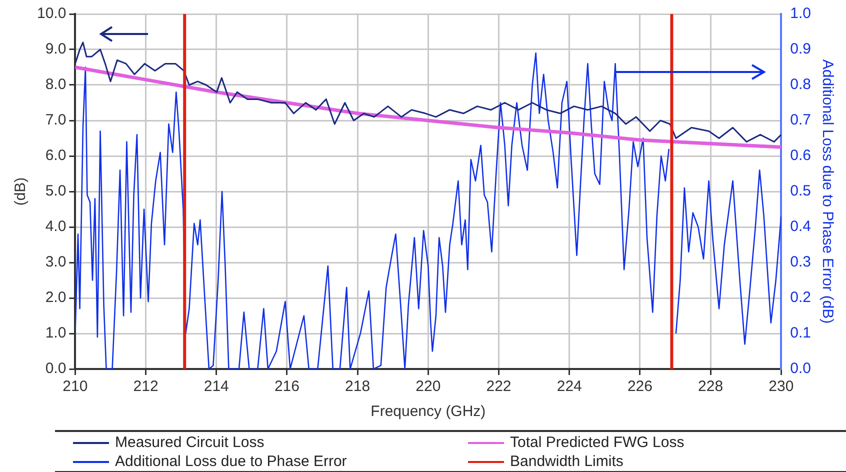 Image resolution: width=846 pixels, height=472 pixels. What do you see at coordinates (51, 13) in the screenshot?
I see `y-tick-label: 10.0` at bounding box center [51, 13].